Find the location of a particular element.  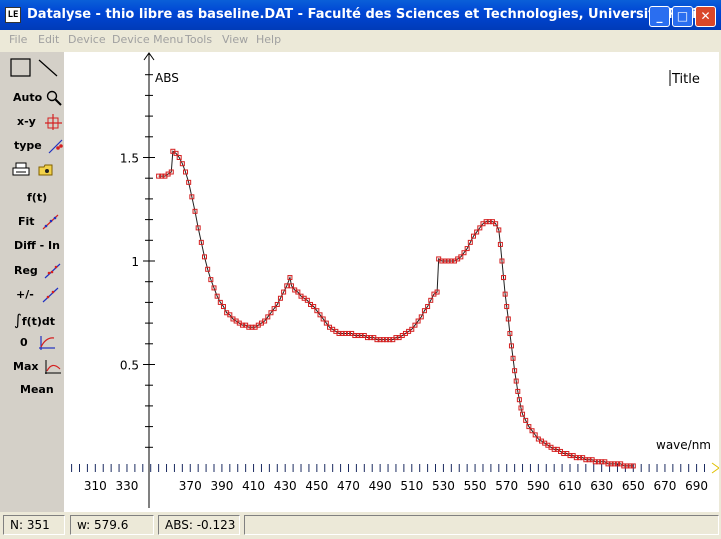

print-icon is located at coordinates (21, 170).